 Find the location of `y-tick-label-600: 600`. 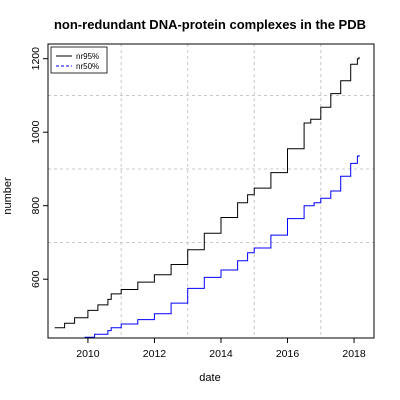

y-tick-label-600: 600 is located at coordinates (36, 279).